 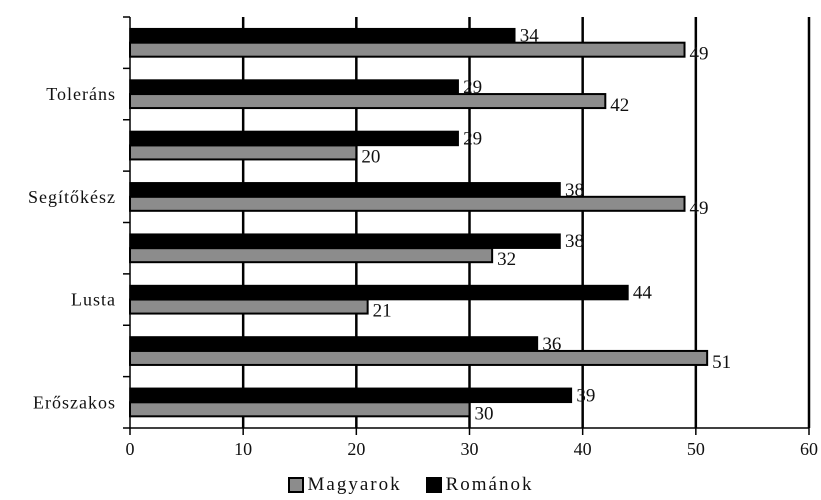 I want to click on value-label-romanok-6: 29, so click(x=472, y=87).